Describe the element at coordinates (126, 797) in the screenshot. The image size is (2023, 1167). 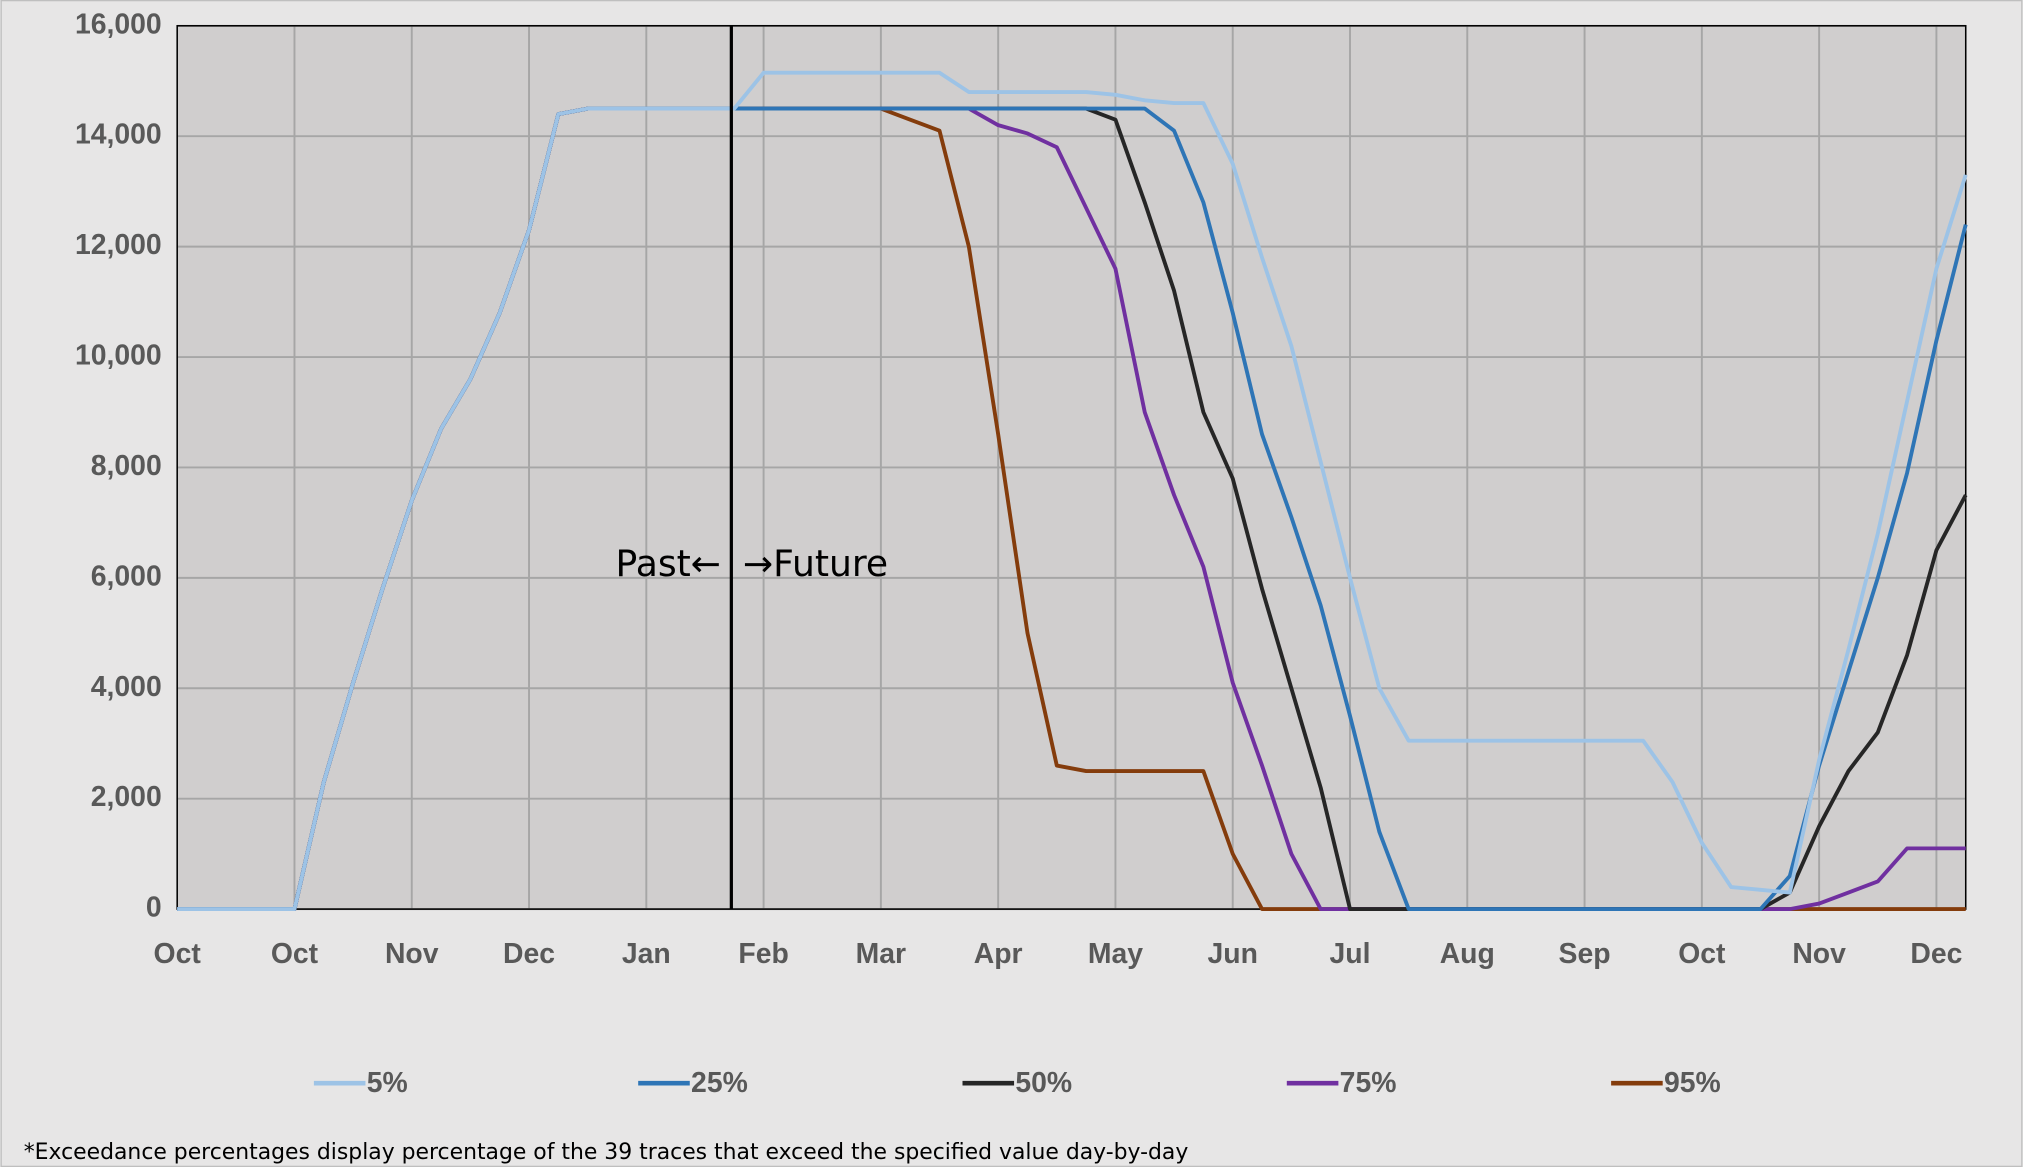
I see `y-tick-label: 2,000` at that location.